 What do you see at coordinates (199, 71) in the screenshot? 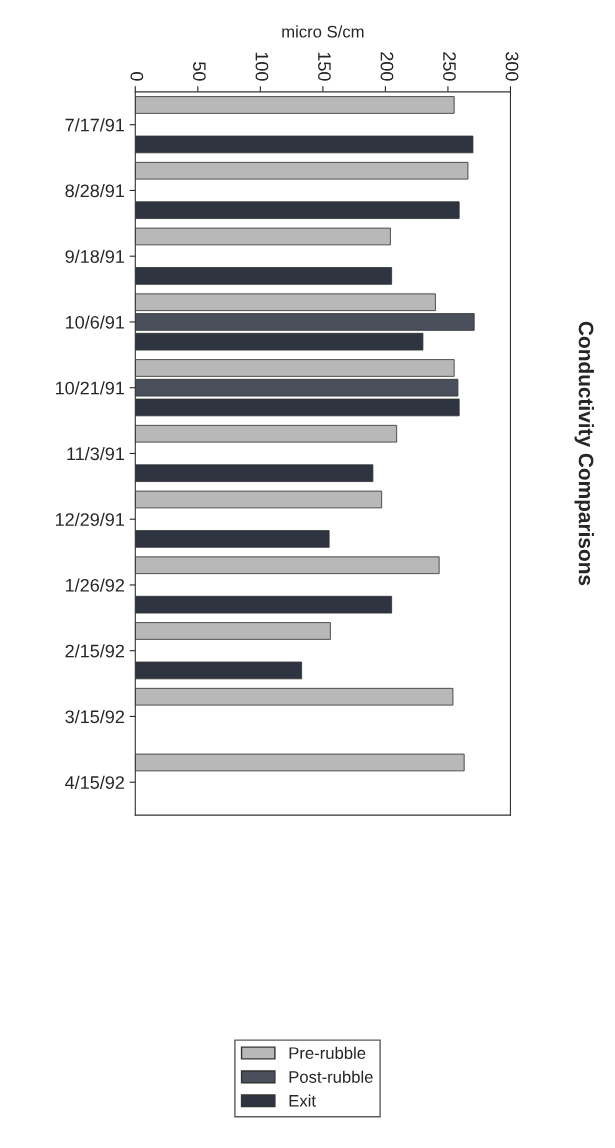
I see `x-tick-label: 50` at bounding box center [199, 71].